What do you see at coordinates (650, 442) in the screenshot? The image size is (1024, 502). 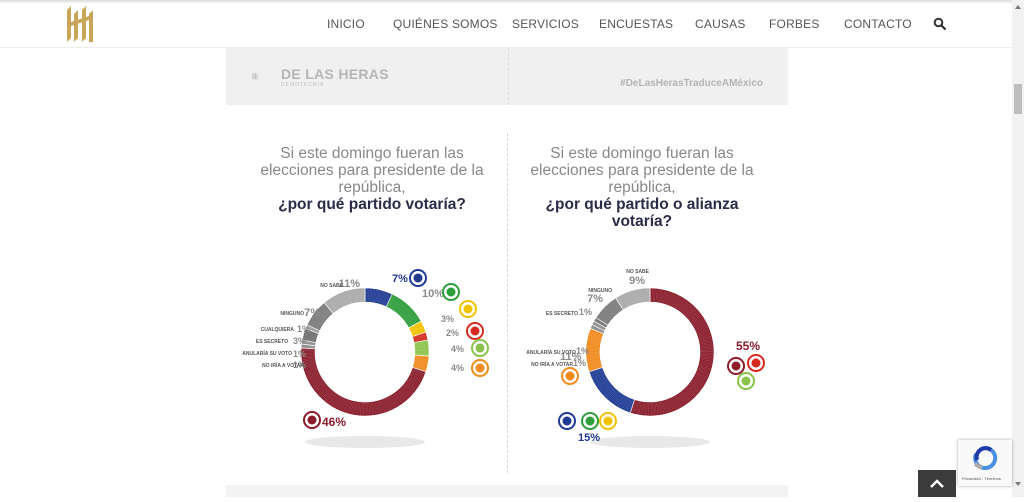 I see `chart-1-shadow` at bounding box center [650, 442].